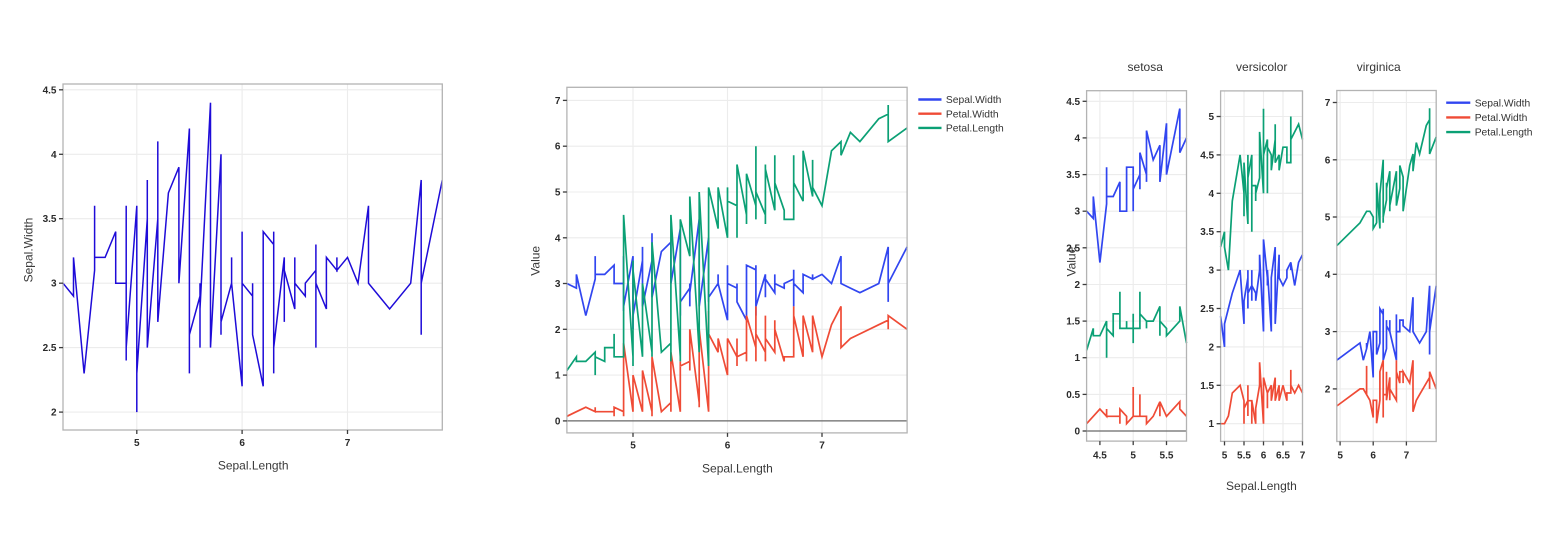  Describe the element at coordinates (1261, 67) in the screenshot. I see `svg-text: versicolor` at that location.